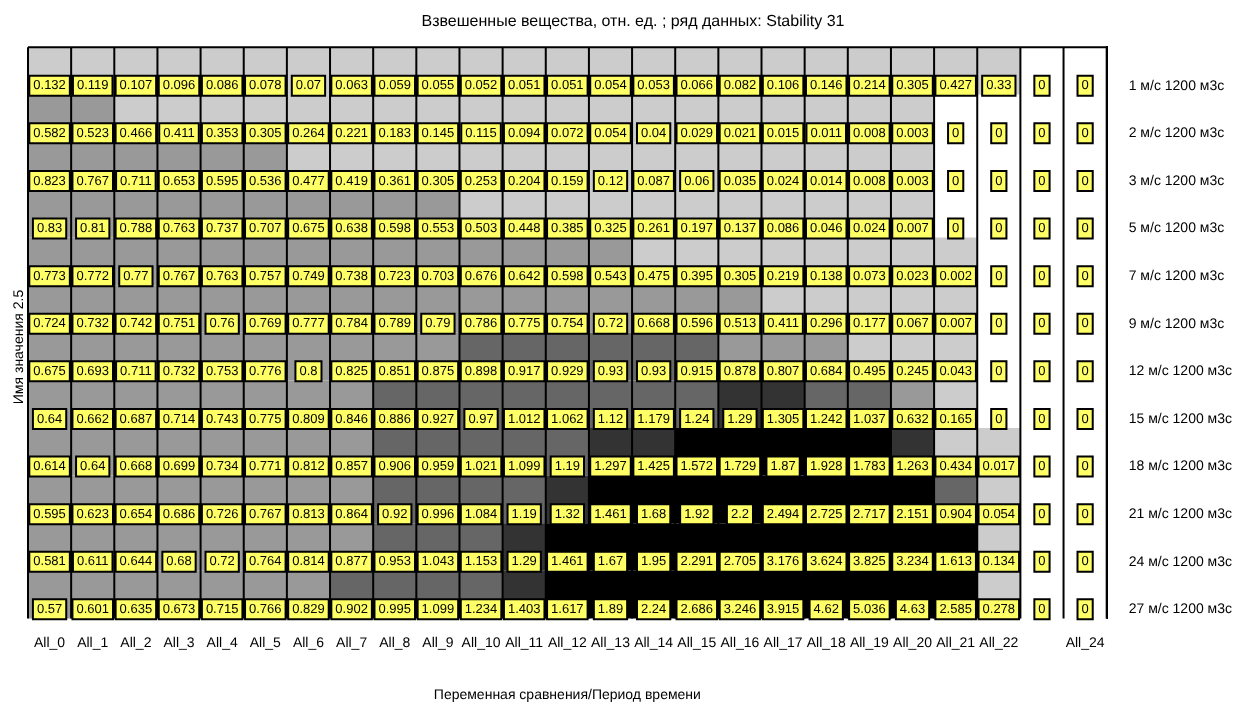 The image size is (1246, 712). What do you see at coordinates (633, 21) in the screenshot?
I see `chart-title: Взвешенные вещества, отн. ед. ; ряд данных: Stability 31` at bounding box center [633, 21].